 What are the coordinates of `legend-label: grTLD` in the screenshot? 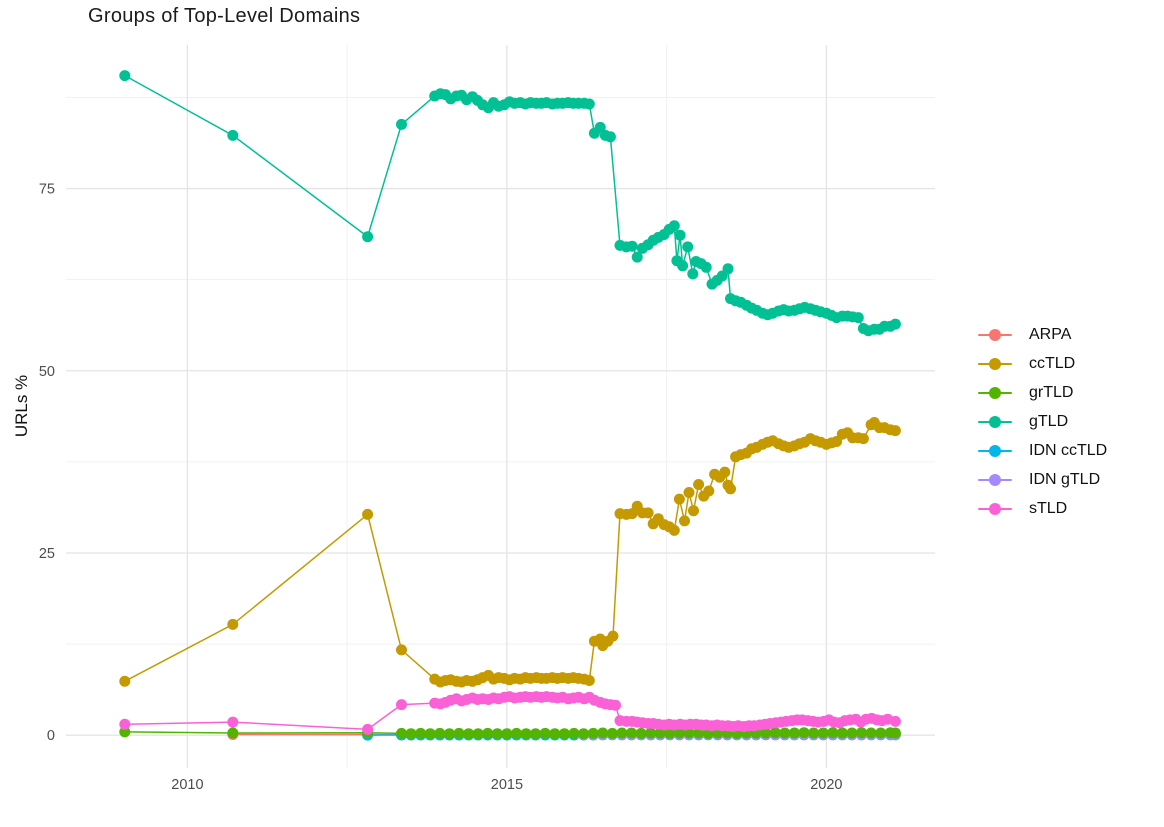 It's located at (1051, 392).